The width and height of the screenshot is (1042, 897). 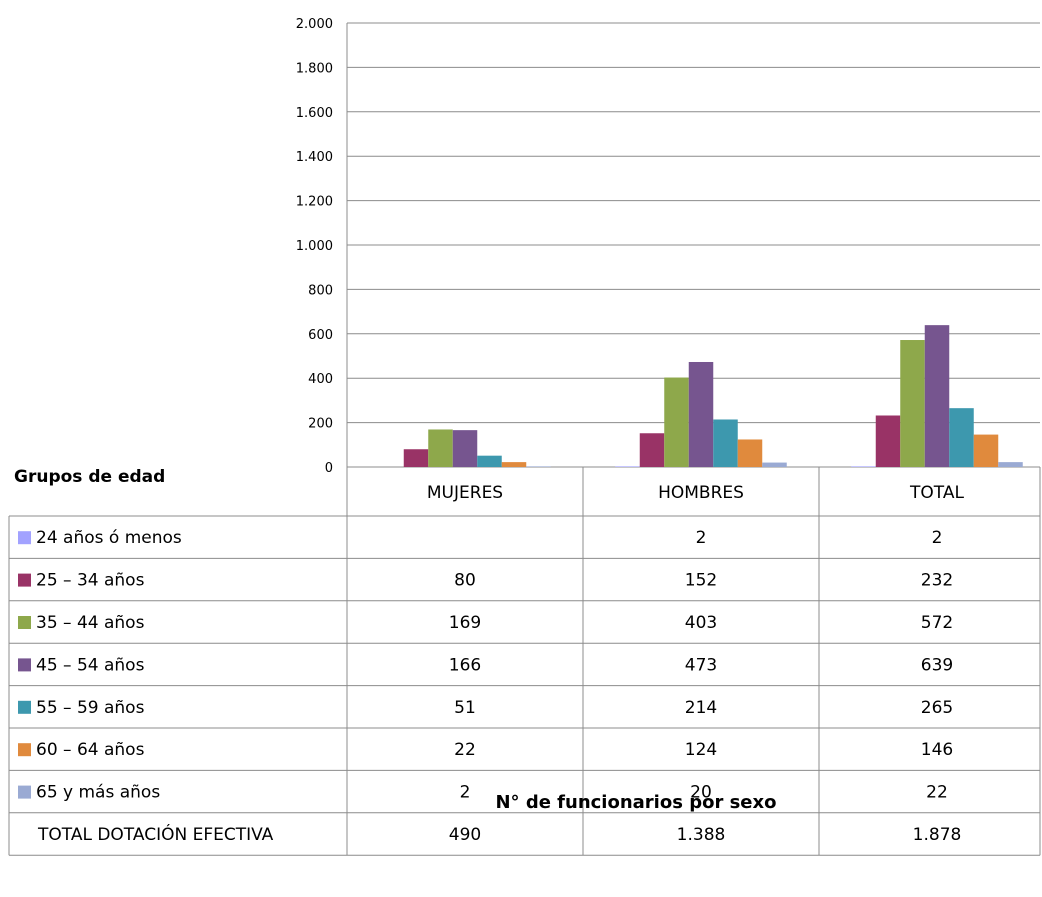 I want to click on table-cell: 403, so click(x=701, y=623).